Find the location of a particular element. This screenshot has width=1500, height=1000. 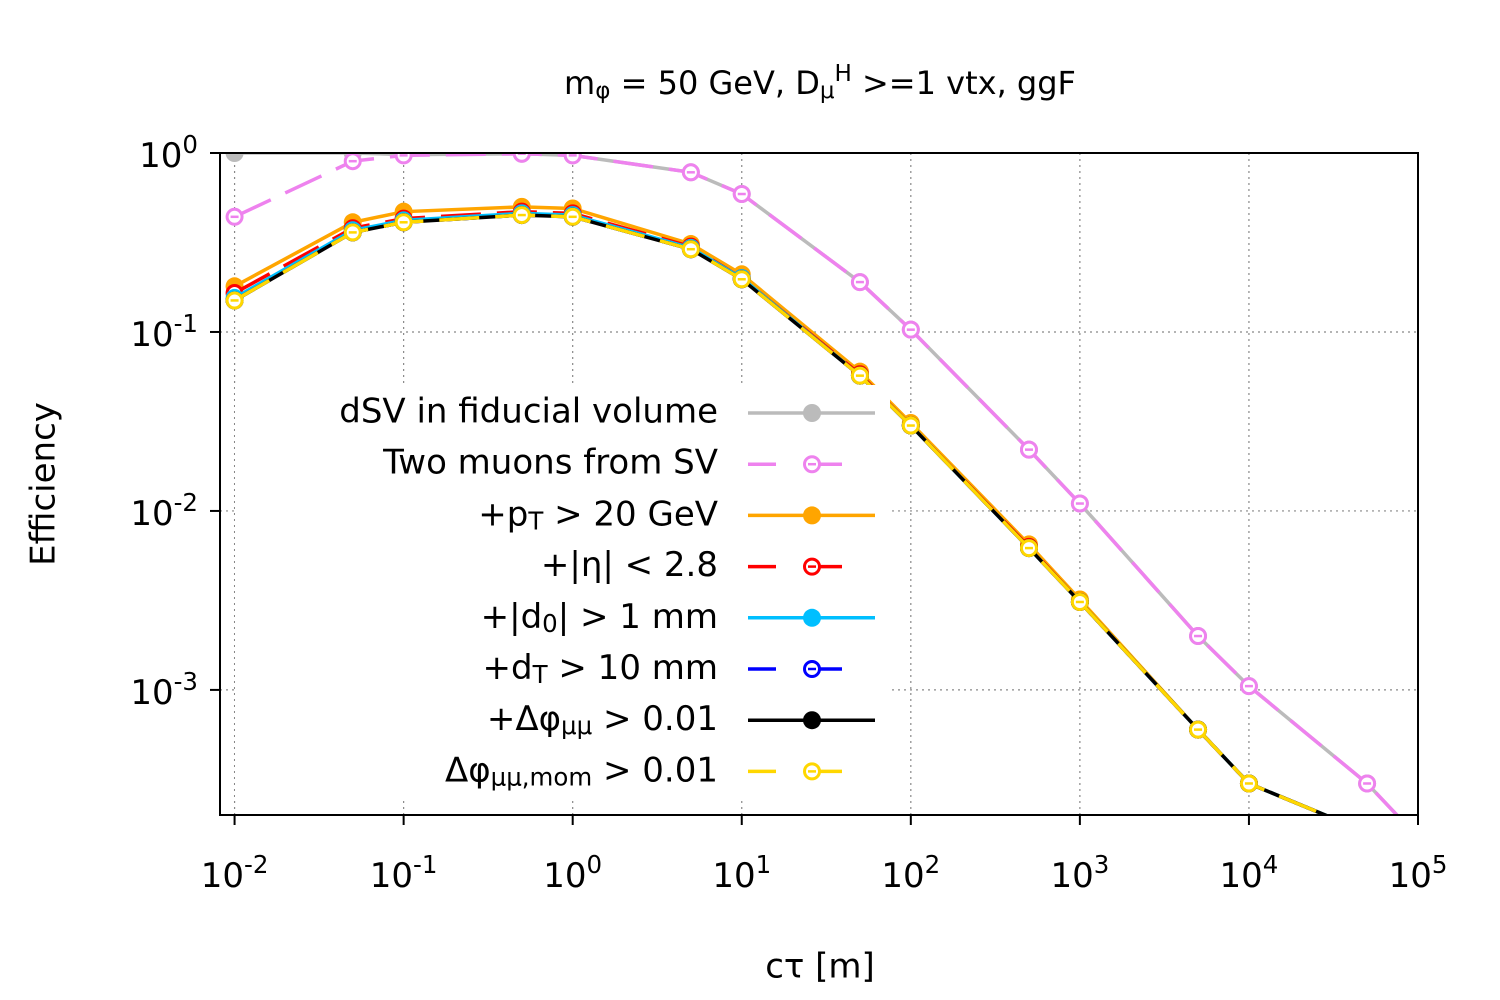

legend-label: +|η| < 2.8 is located at coordinates (629, 565).